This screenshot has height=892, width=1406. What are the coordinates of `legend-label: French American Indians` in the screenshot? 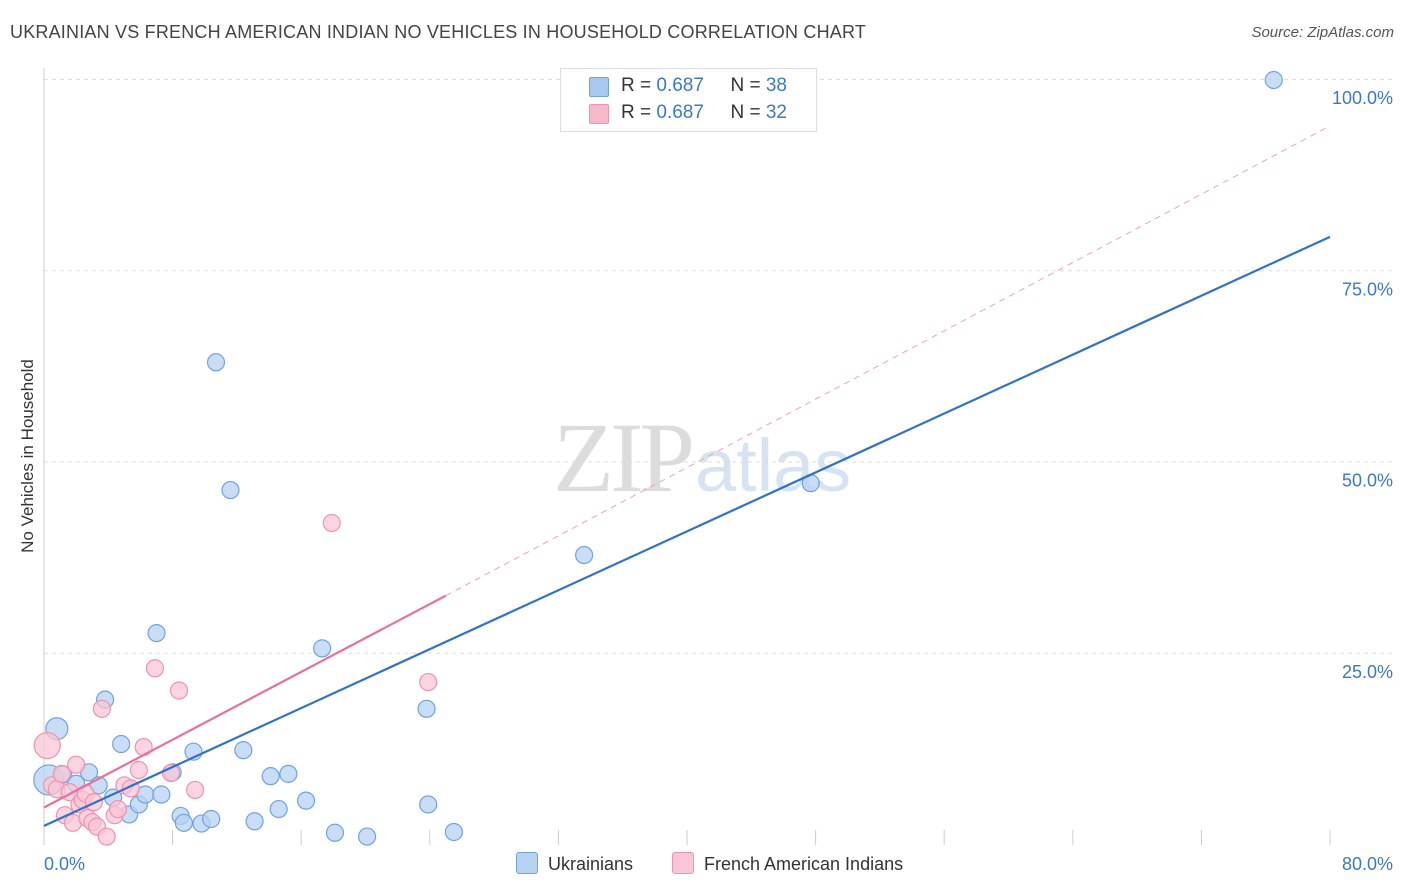 It's located at (804, 864).